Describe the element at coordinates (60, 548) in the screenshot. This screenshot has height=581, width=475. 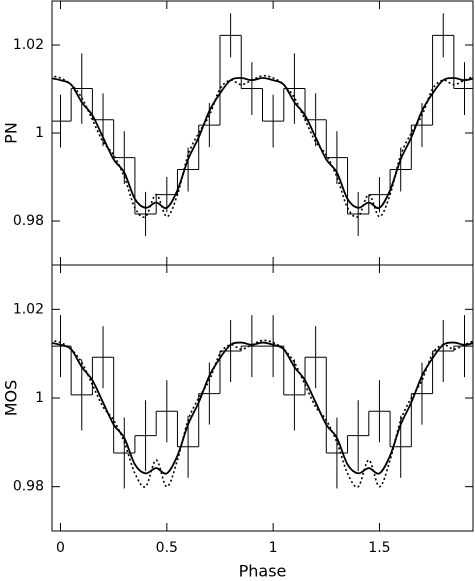
I see `x-tick-label: 0` at that location.